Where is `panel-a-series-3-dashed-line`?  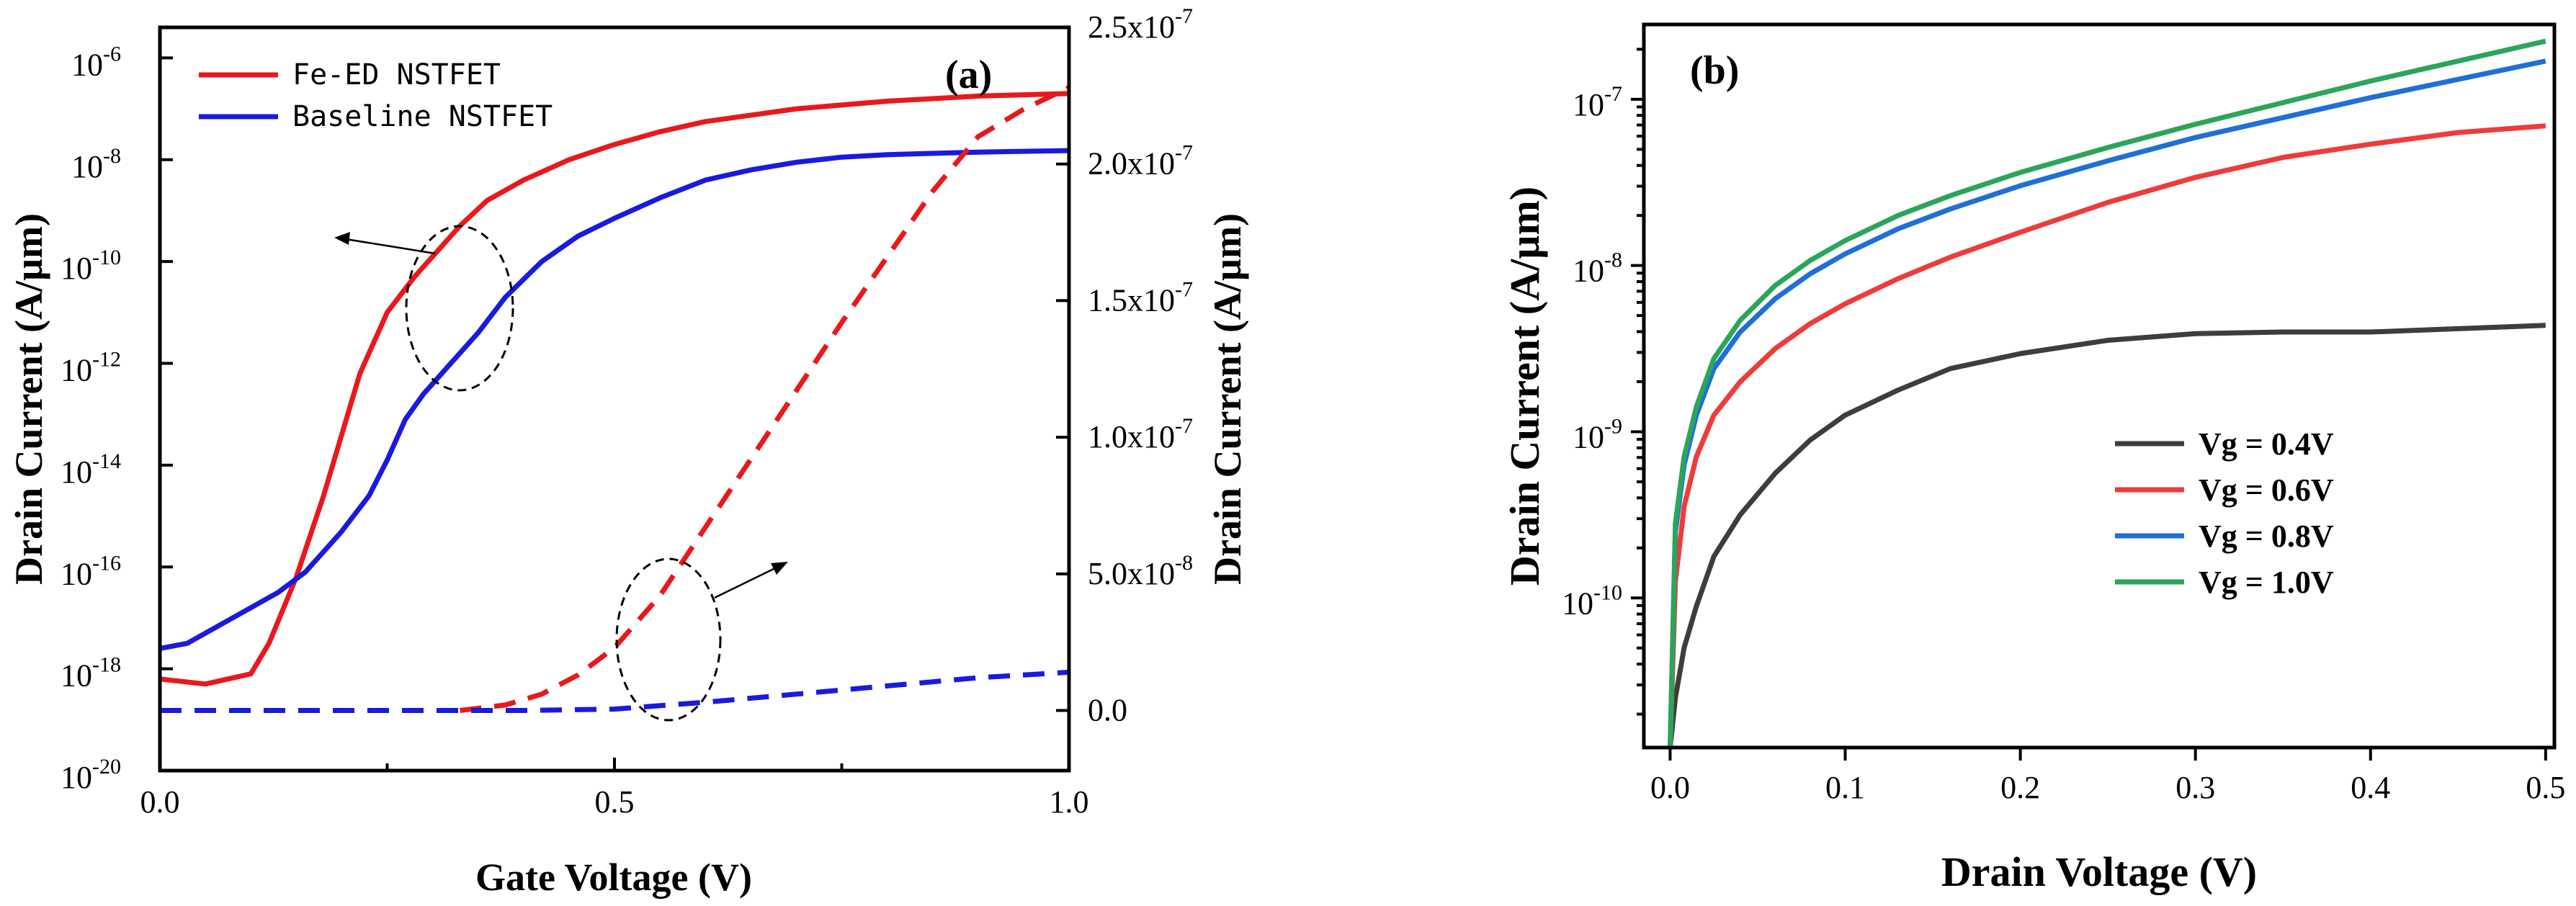
panel-a-series-3-dashed-line is located at coordinates (615, 691).